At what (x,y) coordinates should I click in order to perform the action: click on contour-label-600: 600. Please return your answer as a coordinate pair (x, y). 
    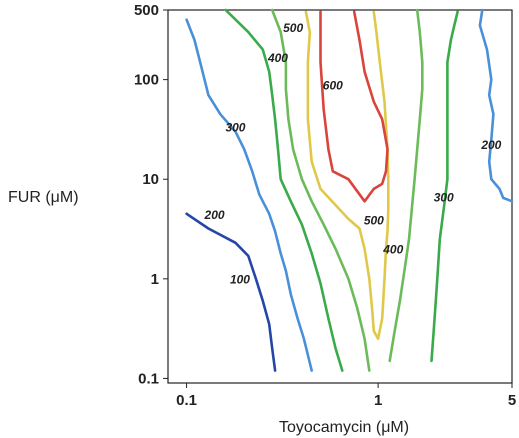
    Looking at the image, I should click on (333, 85).